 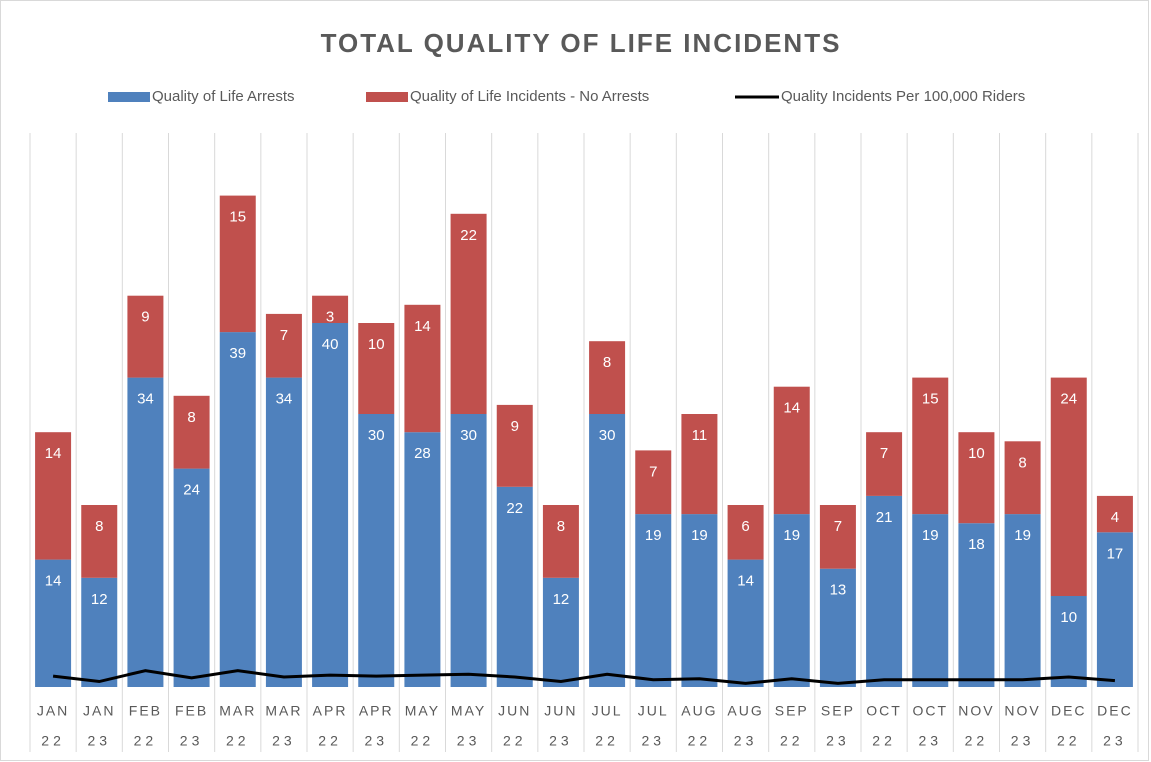 What do you see at coordinates (422, 453) in the screenshot?
I see `data-label: 28` at bounding box center [422, 453].